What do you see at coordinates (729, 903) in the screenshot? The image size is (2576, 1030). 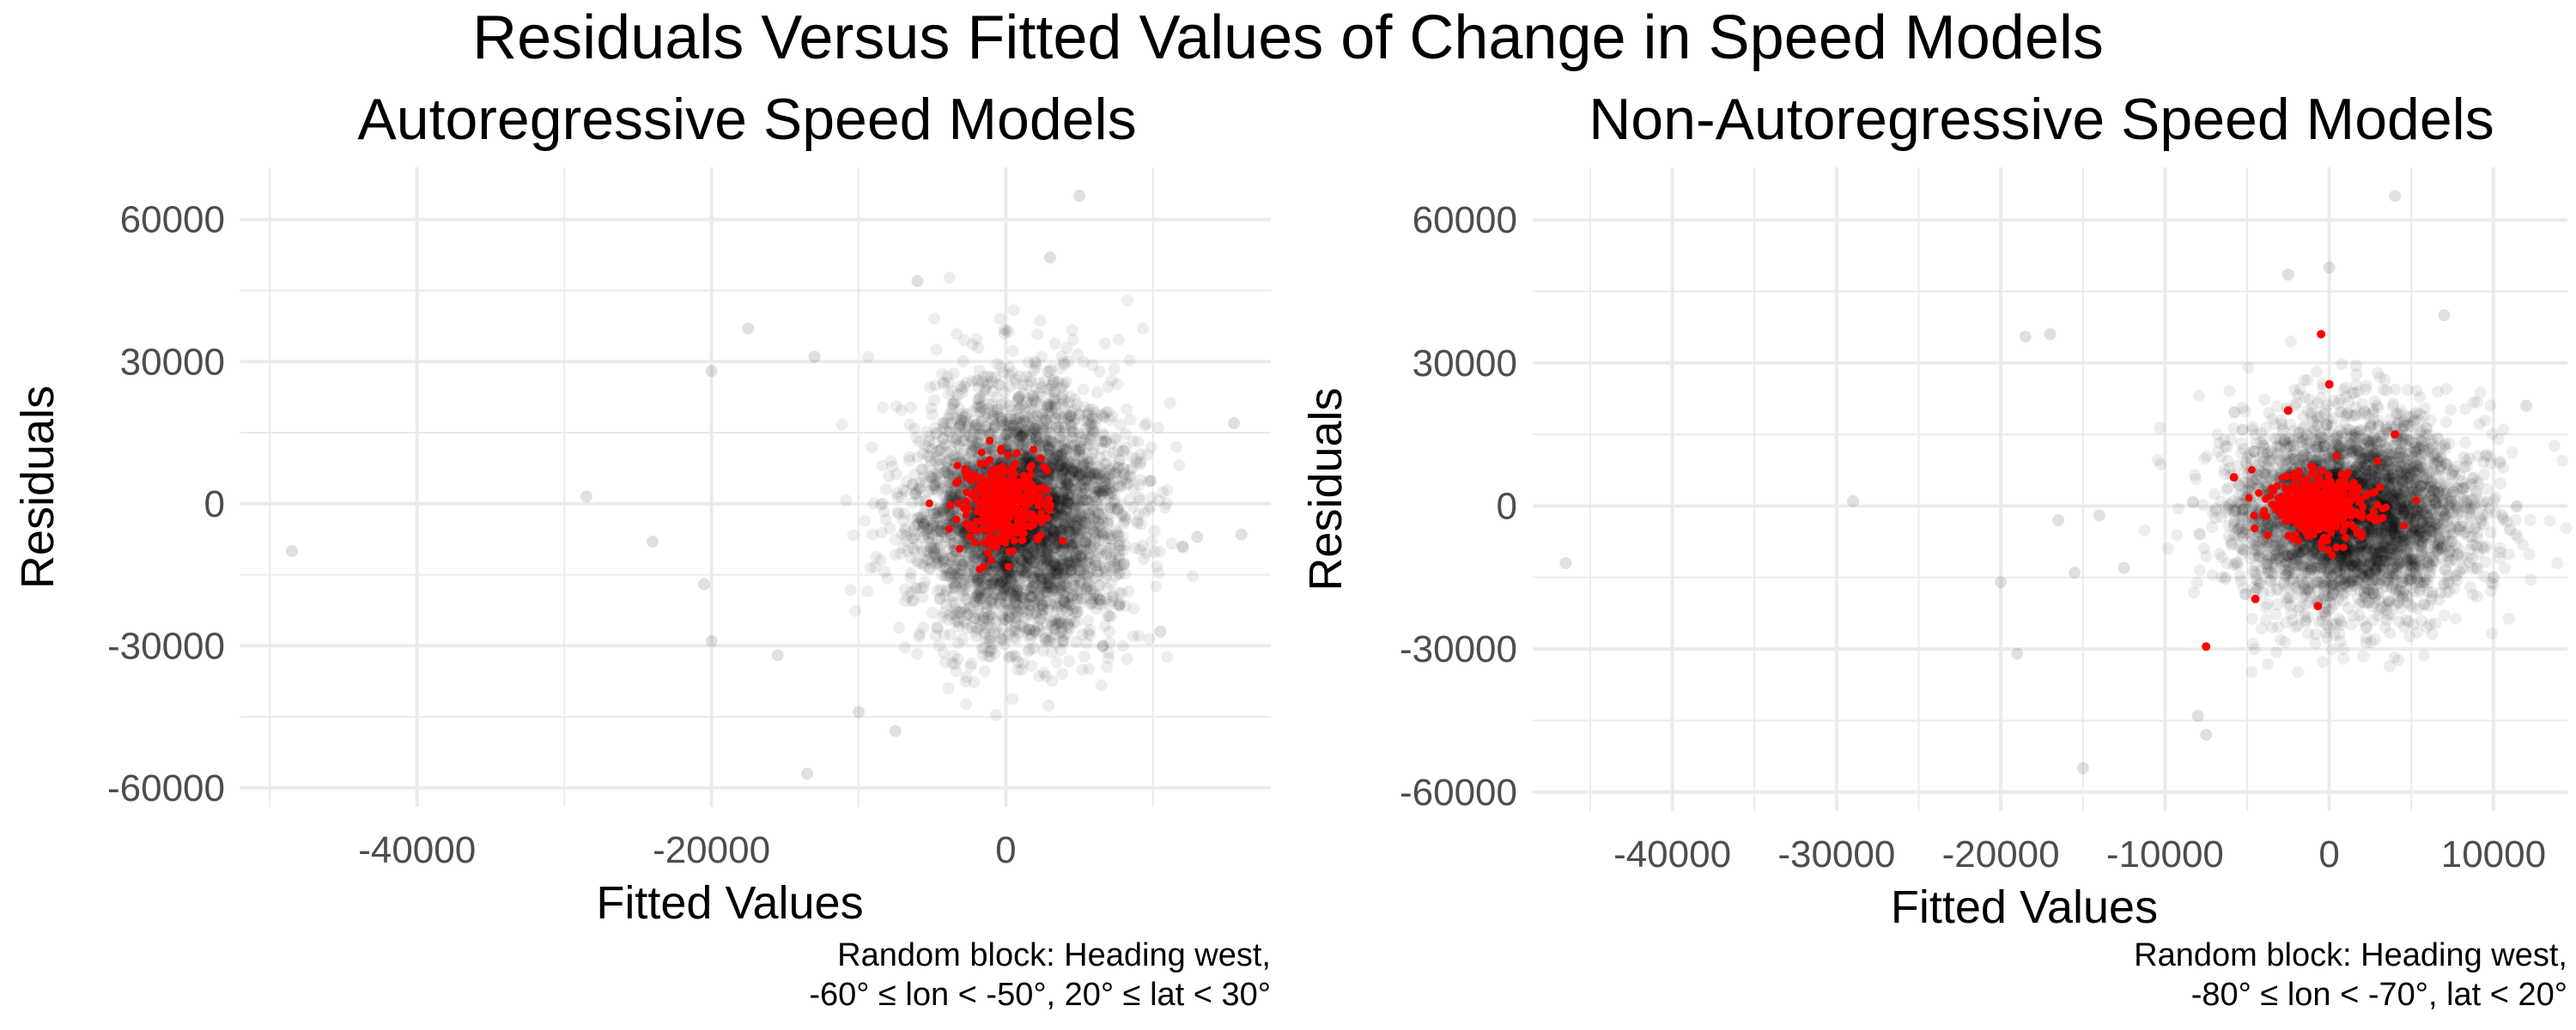 I see `x-axis-label: Fitted Values` at bounding box center [729, 903].